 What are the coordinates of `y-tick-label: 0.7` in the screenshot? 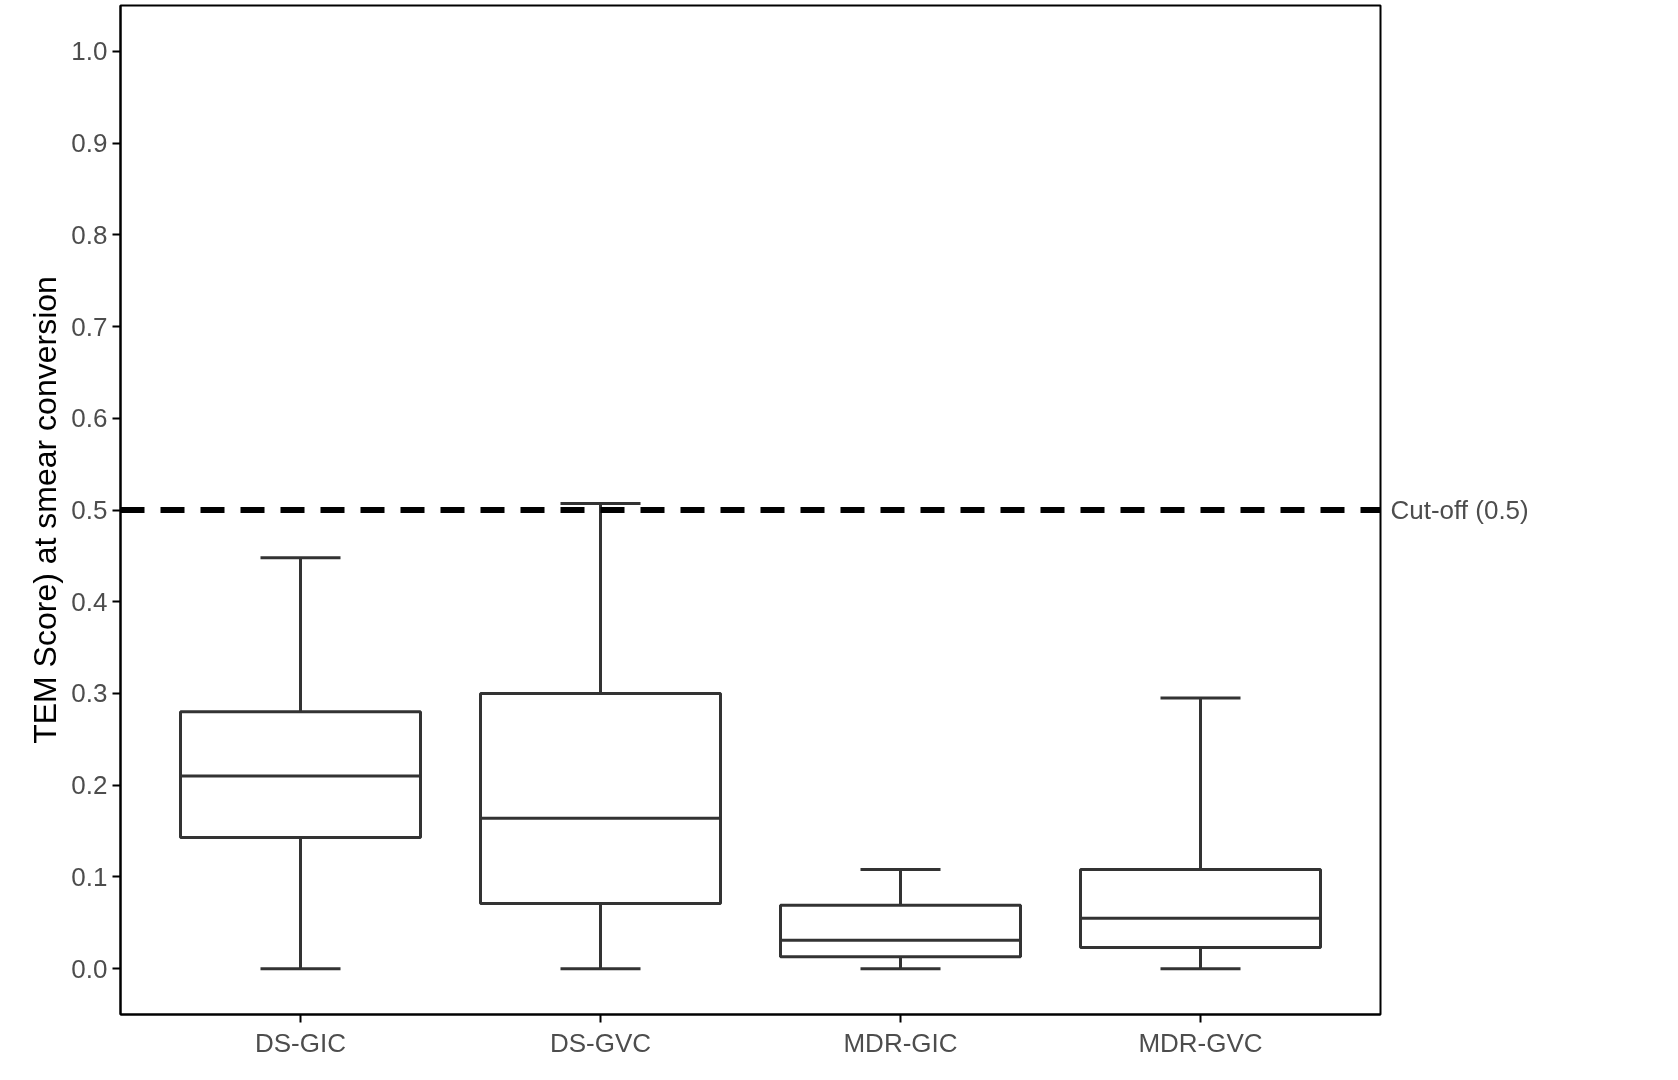 It's located at (89, 326).